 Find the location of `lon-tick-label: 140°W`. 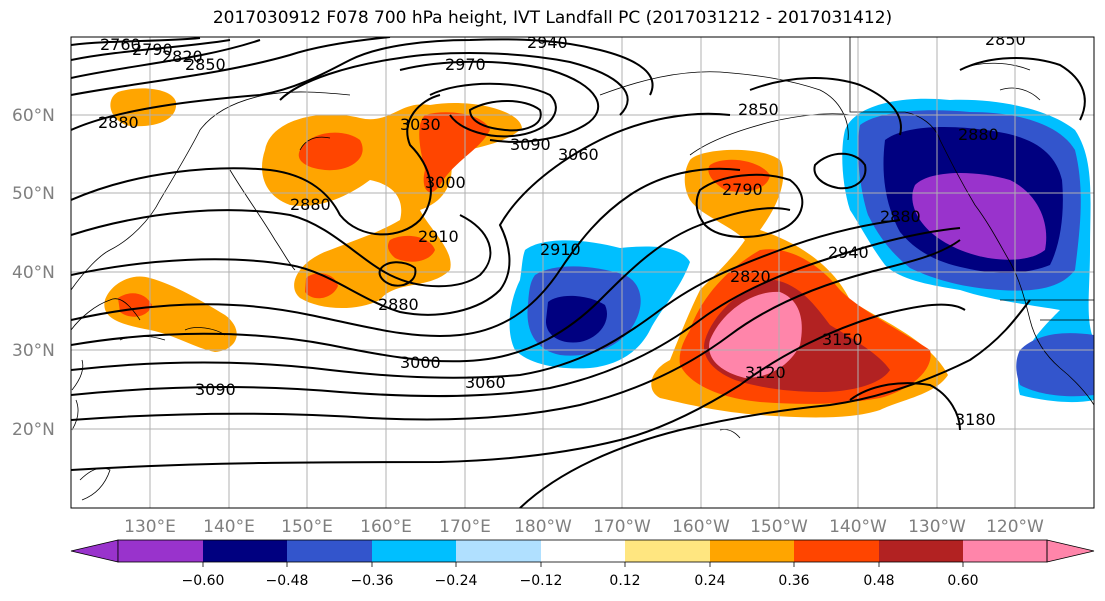

lon-tick-label: 140°W is located at coordinates (858, 527).